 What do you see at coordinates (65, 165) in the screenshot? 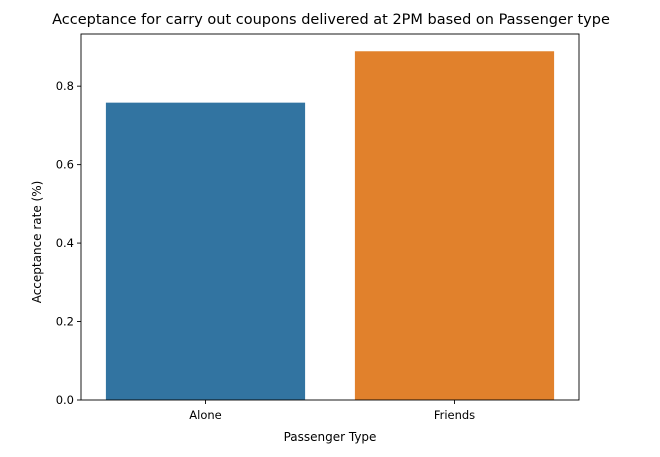
I see `y-tick-label: 0.6` at bounding box center [65, 165].